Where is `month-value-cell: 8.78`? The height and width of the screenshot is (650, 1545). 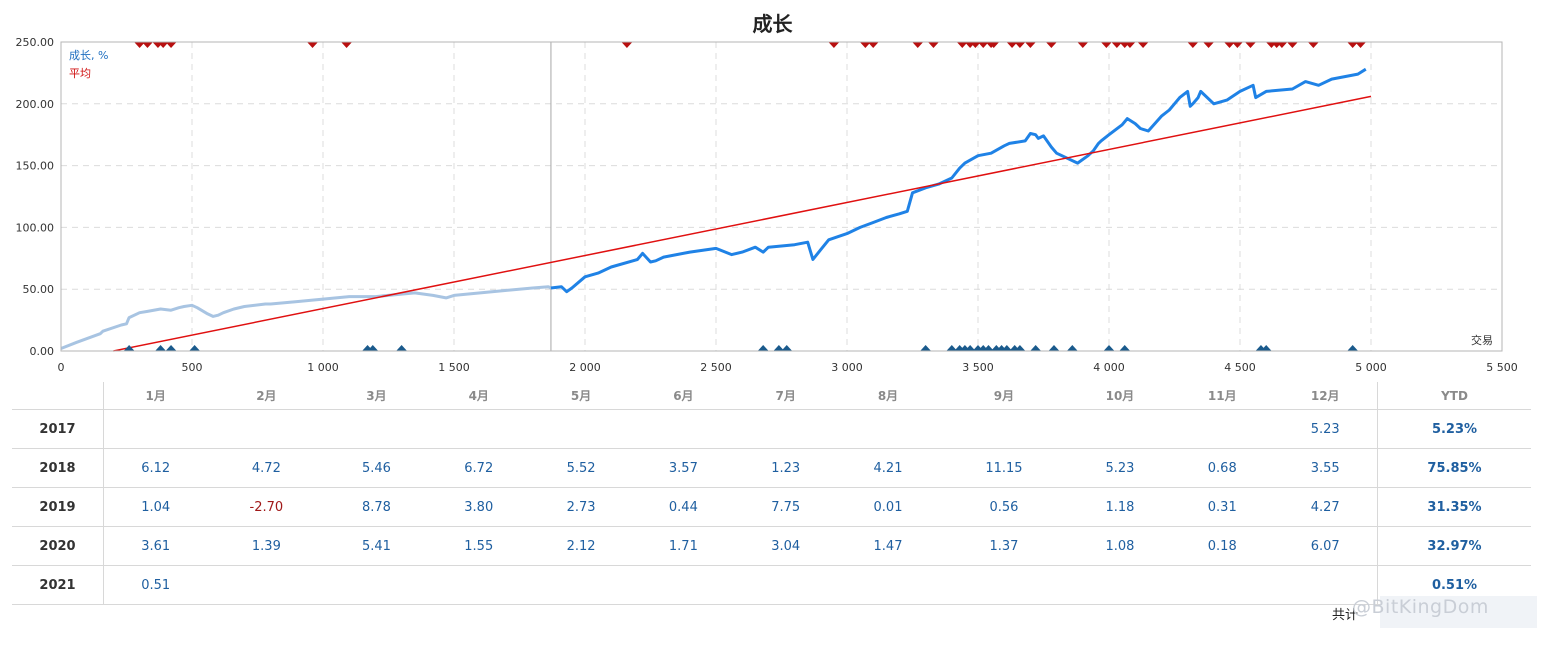
month-value-cell: 8.78 is located at coordinates (376, 507).